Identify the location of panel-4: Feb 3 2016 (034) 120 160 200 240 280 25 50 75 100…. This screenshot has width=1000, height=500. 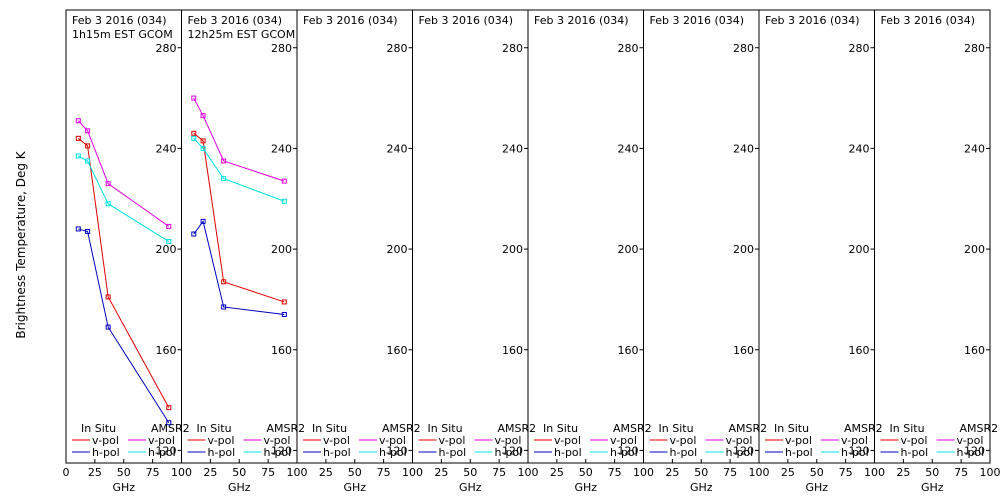
(475, 251).